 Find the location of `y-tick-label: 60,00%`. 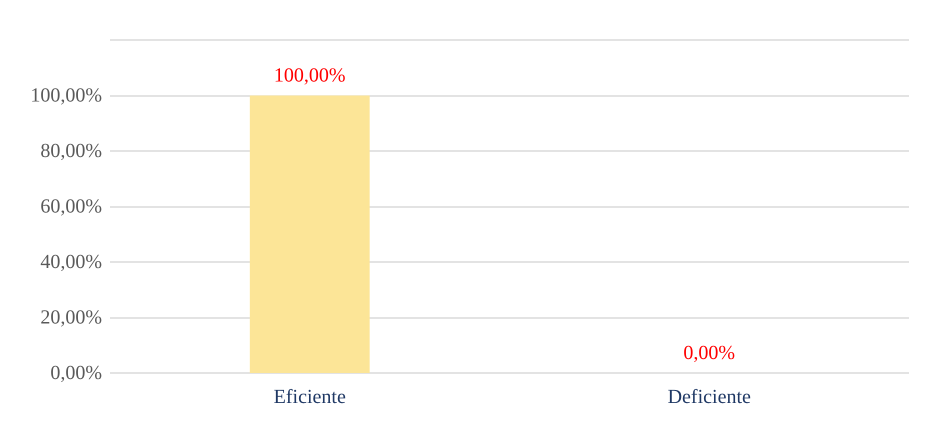

y-tick-label: 60,00% is located at coordinates (71, 207).